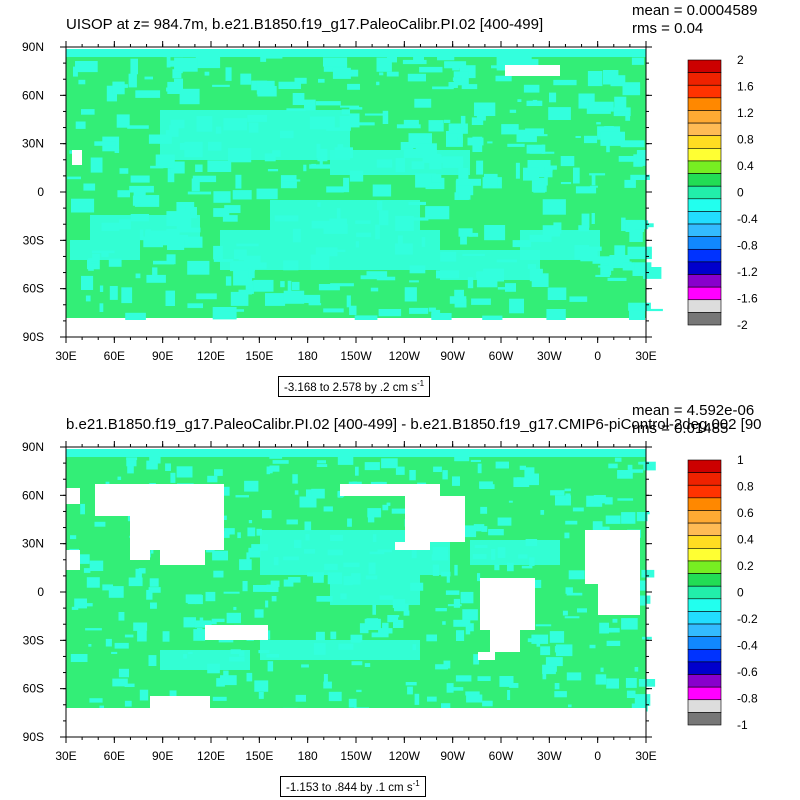  What do you see at coordinates (452, 356) in the screenshot?
I see `x-tick-label: 90W` at bounding box center [452, 356].